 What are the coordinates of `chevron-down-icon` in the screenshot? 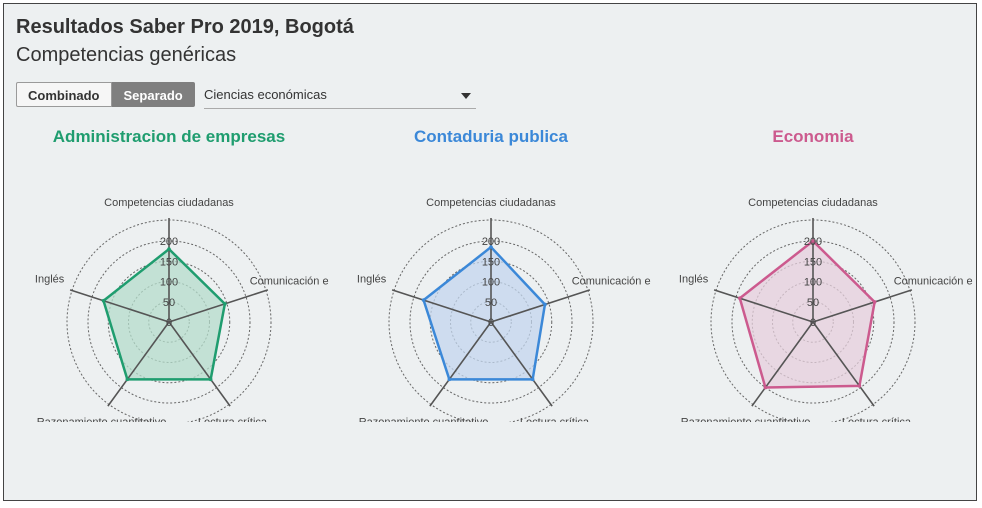 It's located at (466, 96).